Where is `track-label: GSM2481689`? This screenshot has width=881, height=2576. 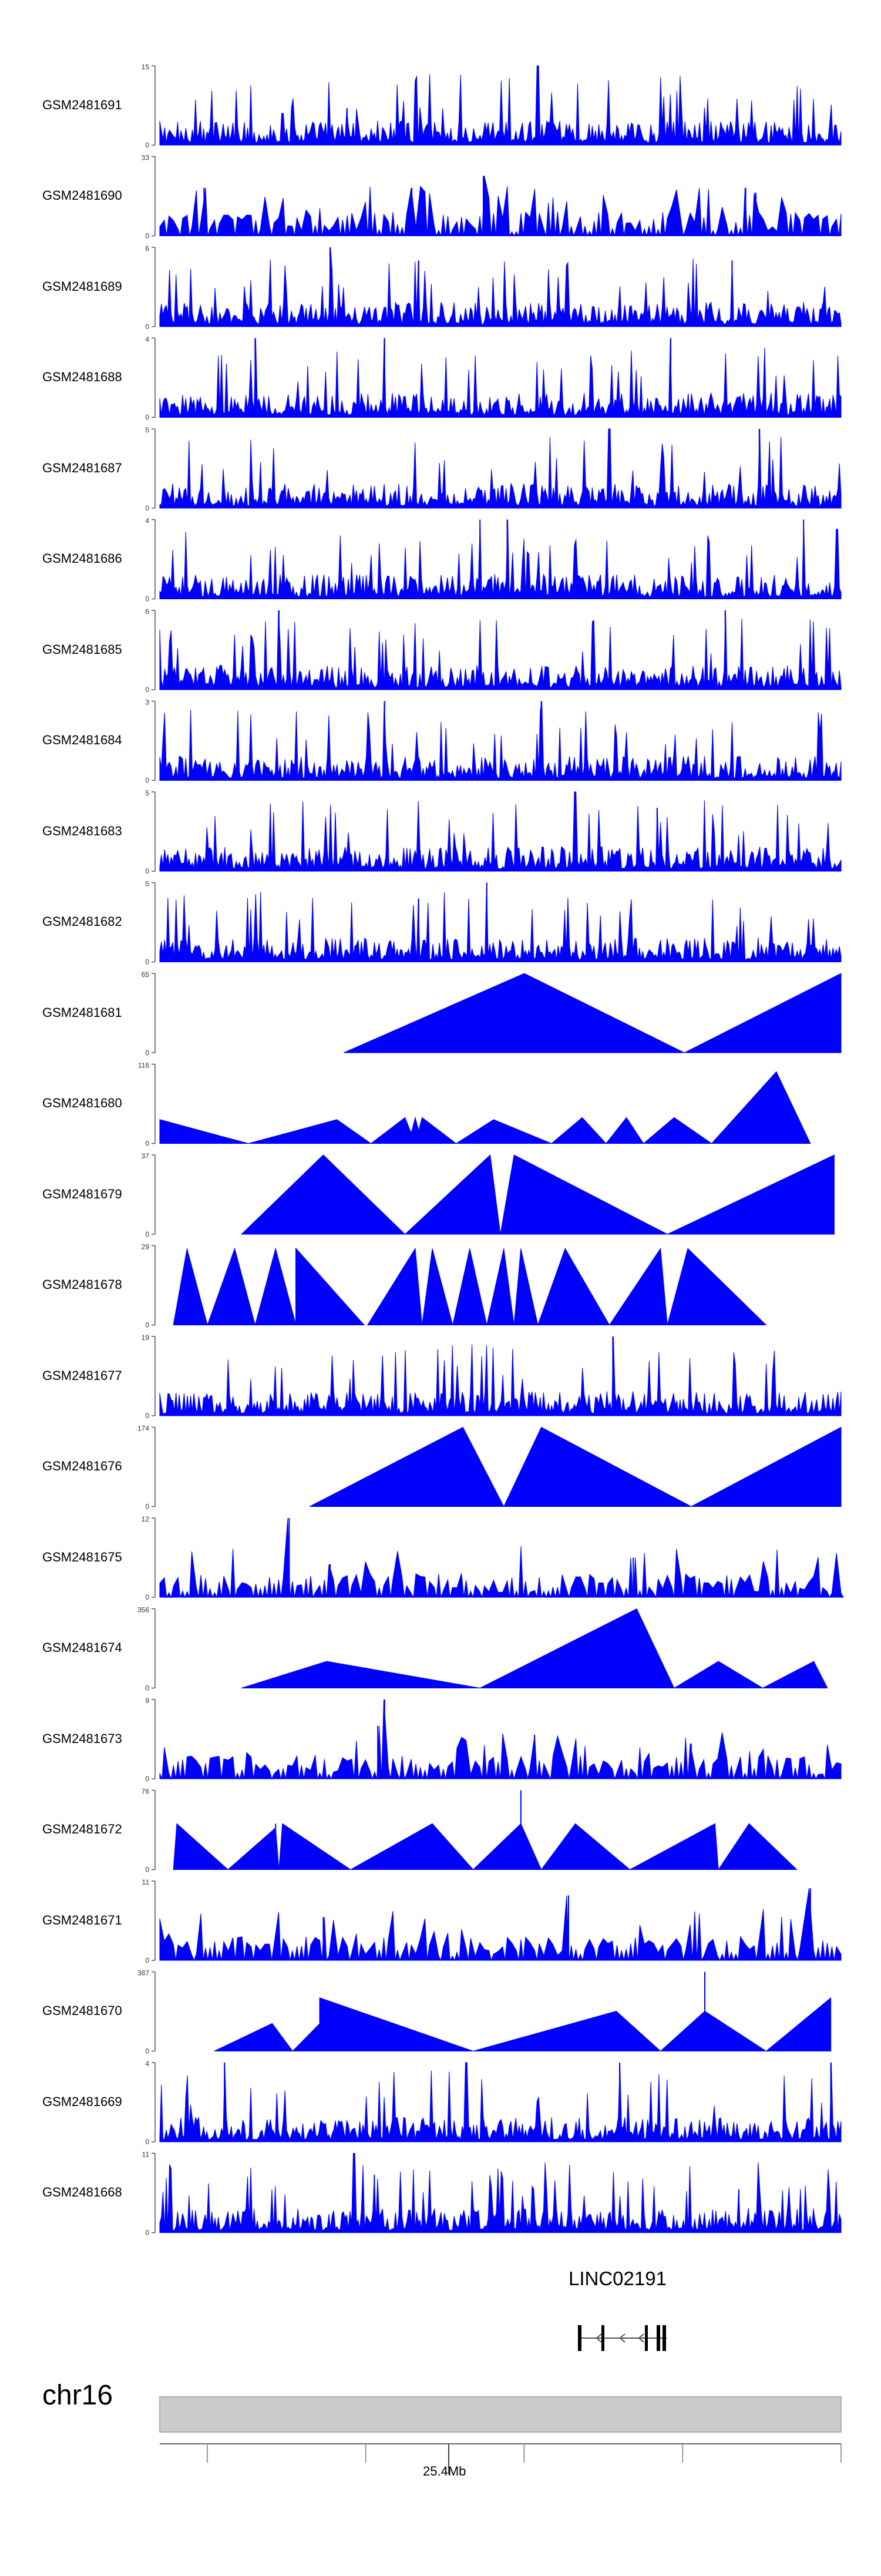 track-label: GSM2481689 is located at coordinates (82, 286).